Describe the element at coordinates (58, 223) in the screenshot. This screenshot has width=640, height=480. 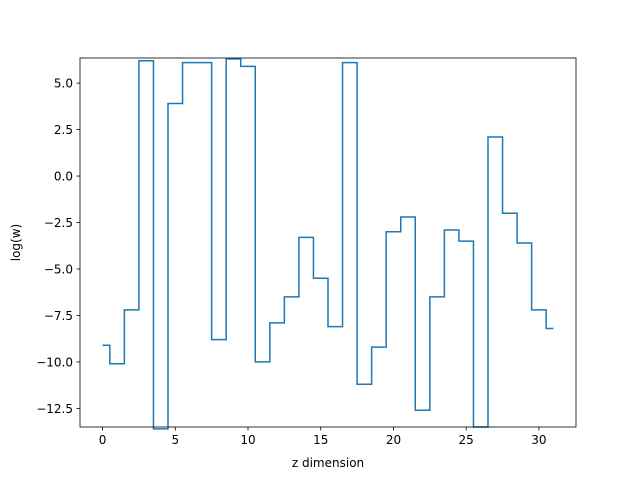
I see `y-tick-label: −2.5` at that location.